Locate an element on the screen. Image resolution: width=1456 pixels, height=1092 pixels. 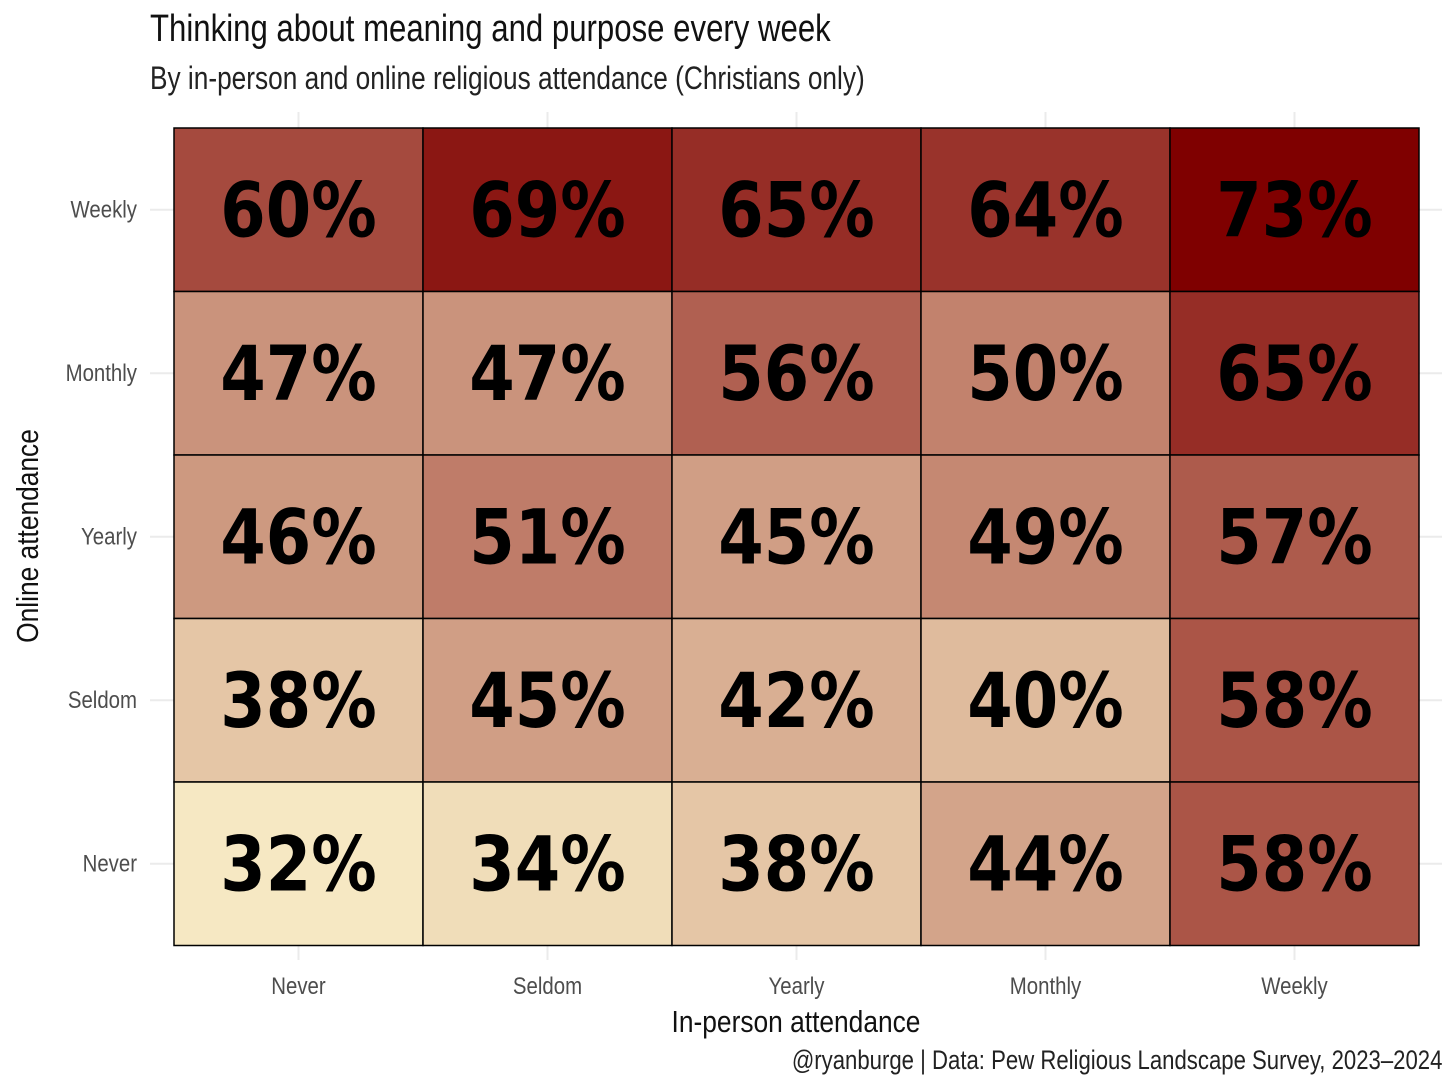
heatmap-cell-never-weekly is located at coordinates (1294, 864).